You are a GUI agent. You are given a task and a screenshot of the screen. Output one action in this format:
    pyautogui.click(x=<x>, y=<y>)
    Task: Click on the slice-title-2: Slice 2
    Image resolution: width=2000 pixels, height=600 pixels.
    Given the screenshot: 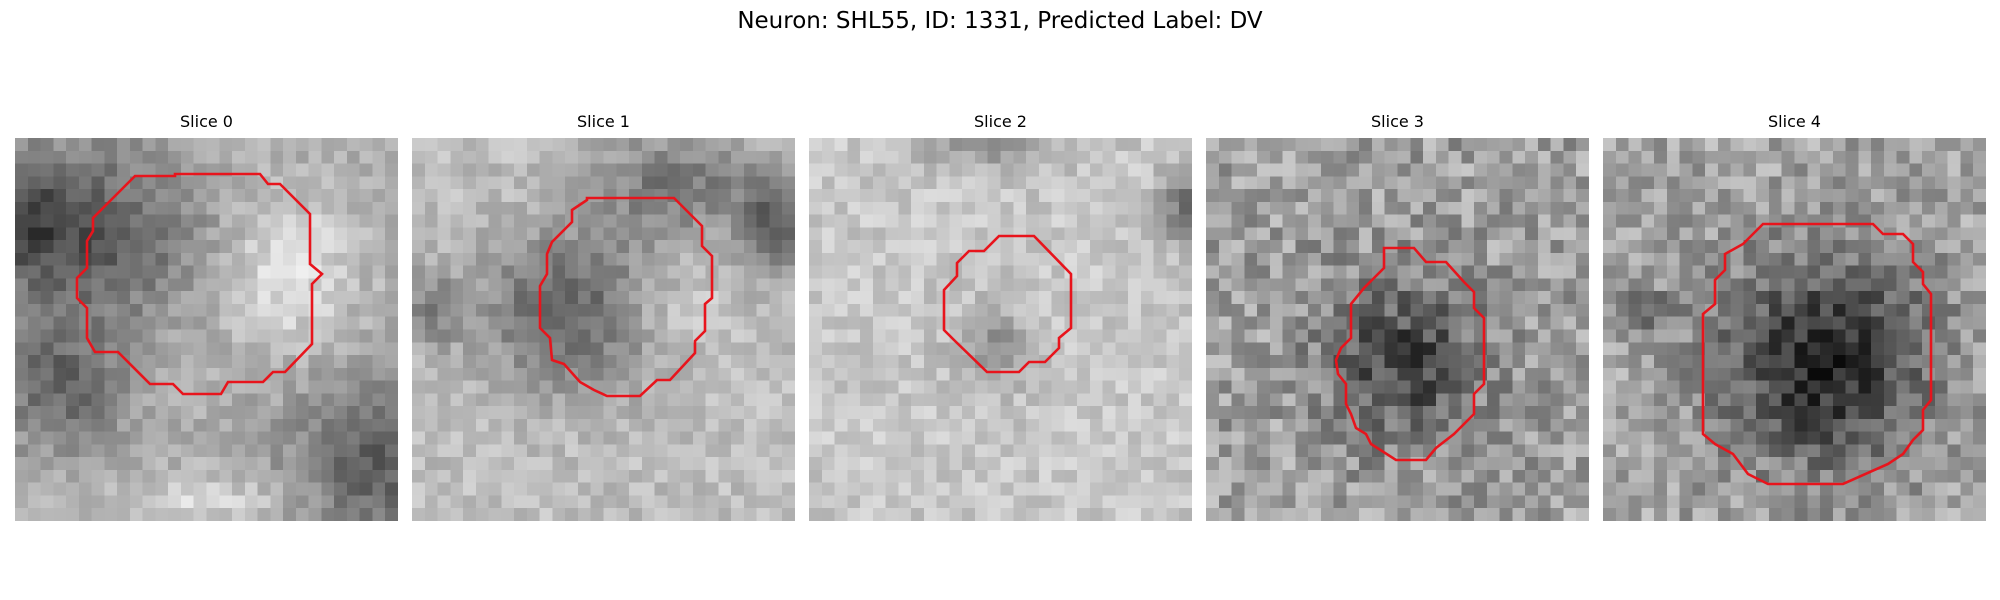 What is the action you would take?
    pyautogui.click(x=1000, y=121)
    